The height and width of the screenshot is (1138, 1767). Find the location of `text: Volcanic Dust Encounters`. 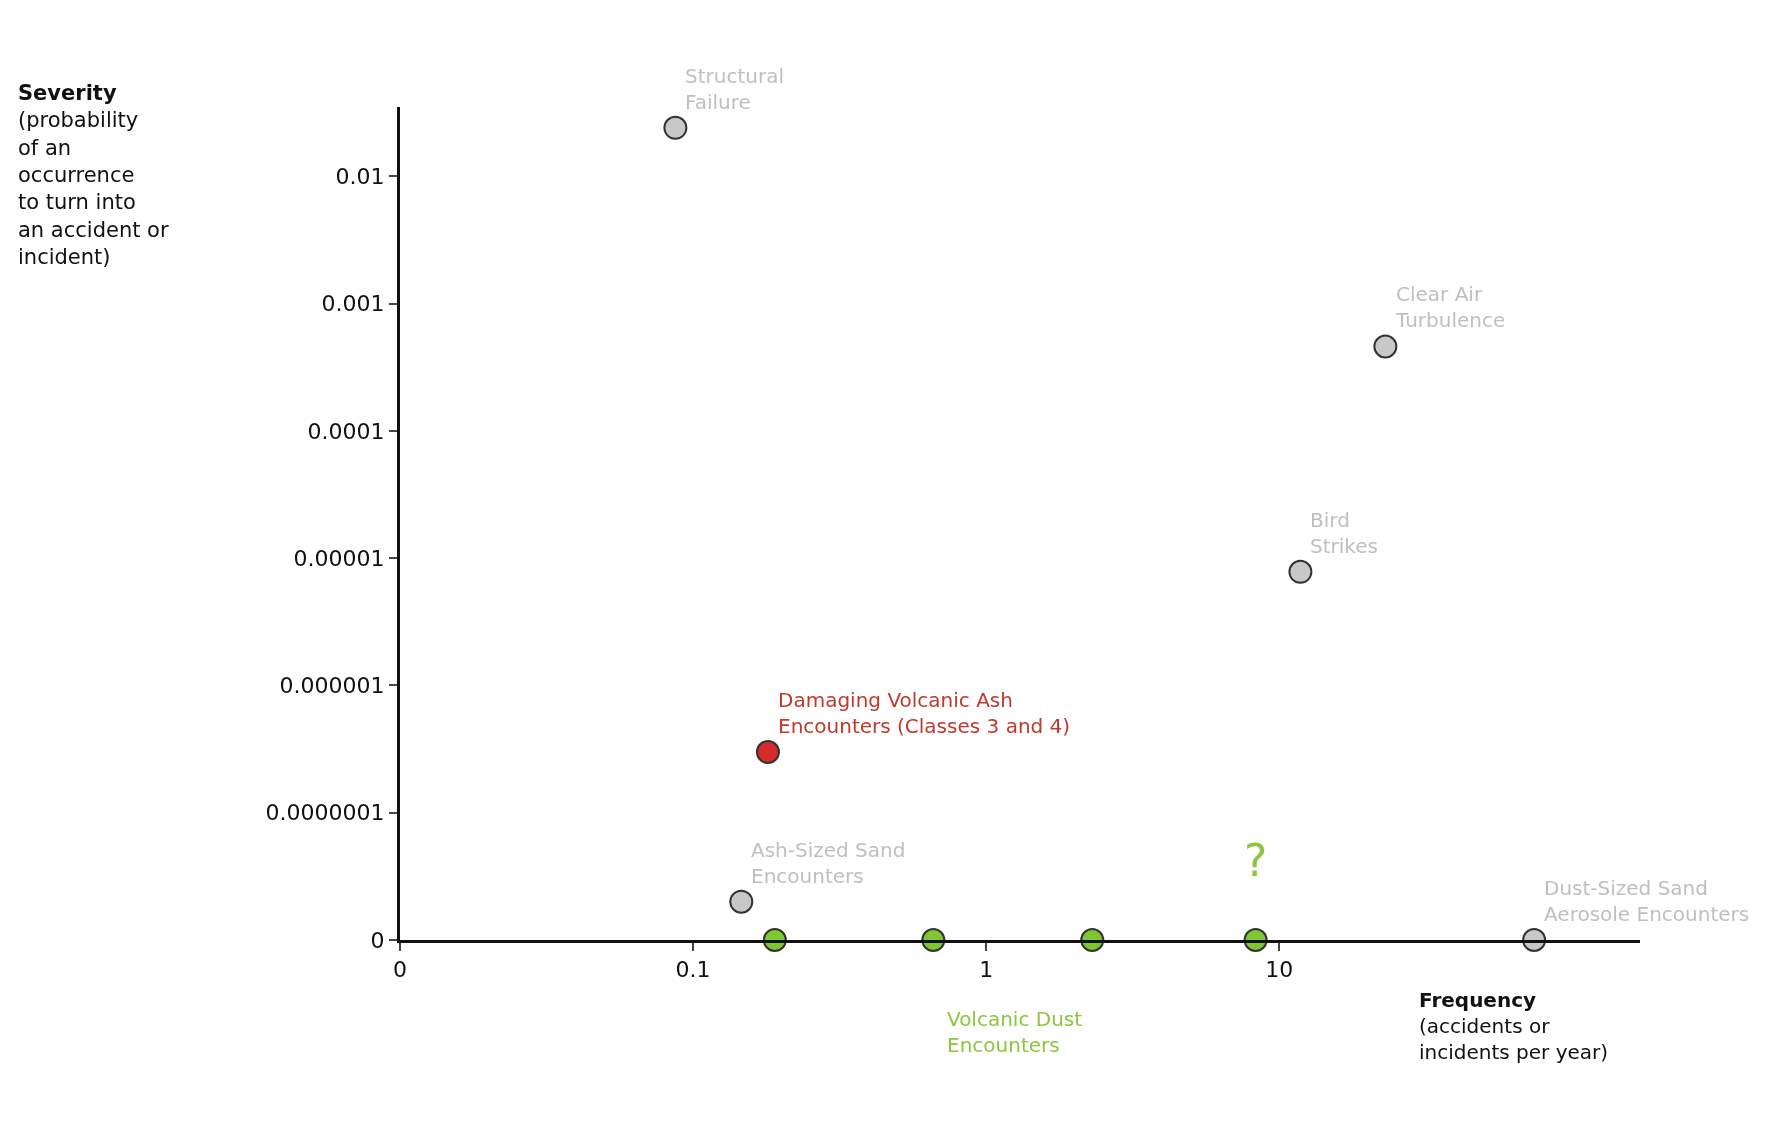

text: Volcanic Dust Encounters is located at coordinates (1015, 1032).